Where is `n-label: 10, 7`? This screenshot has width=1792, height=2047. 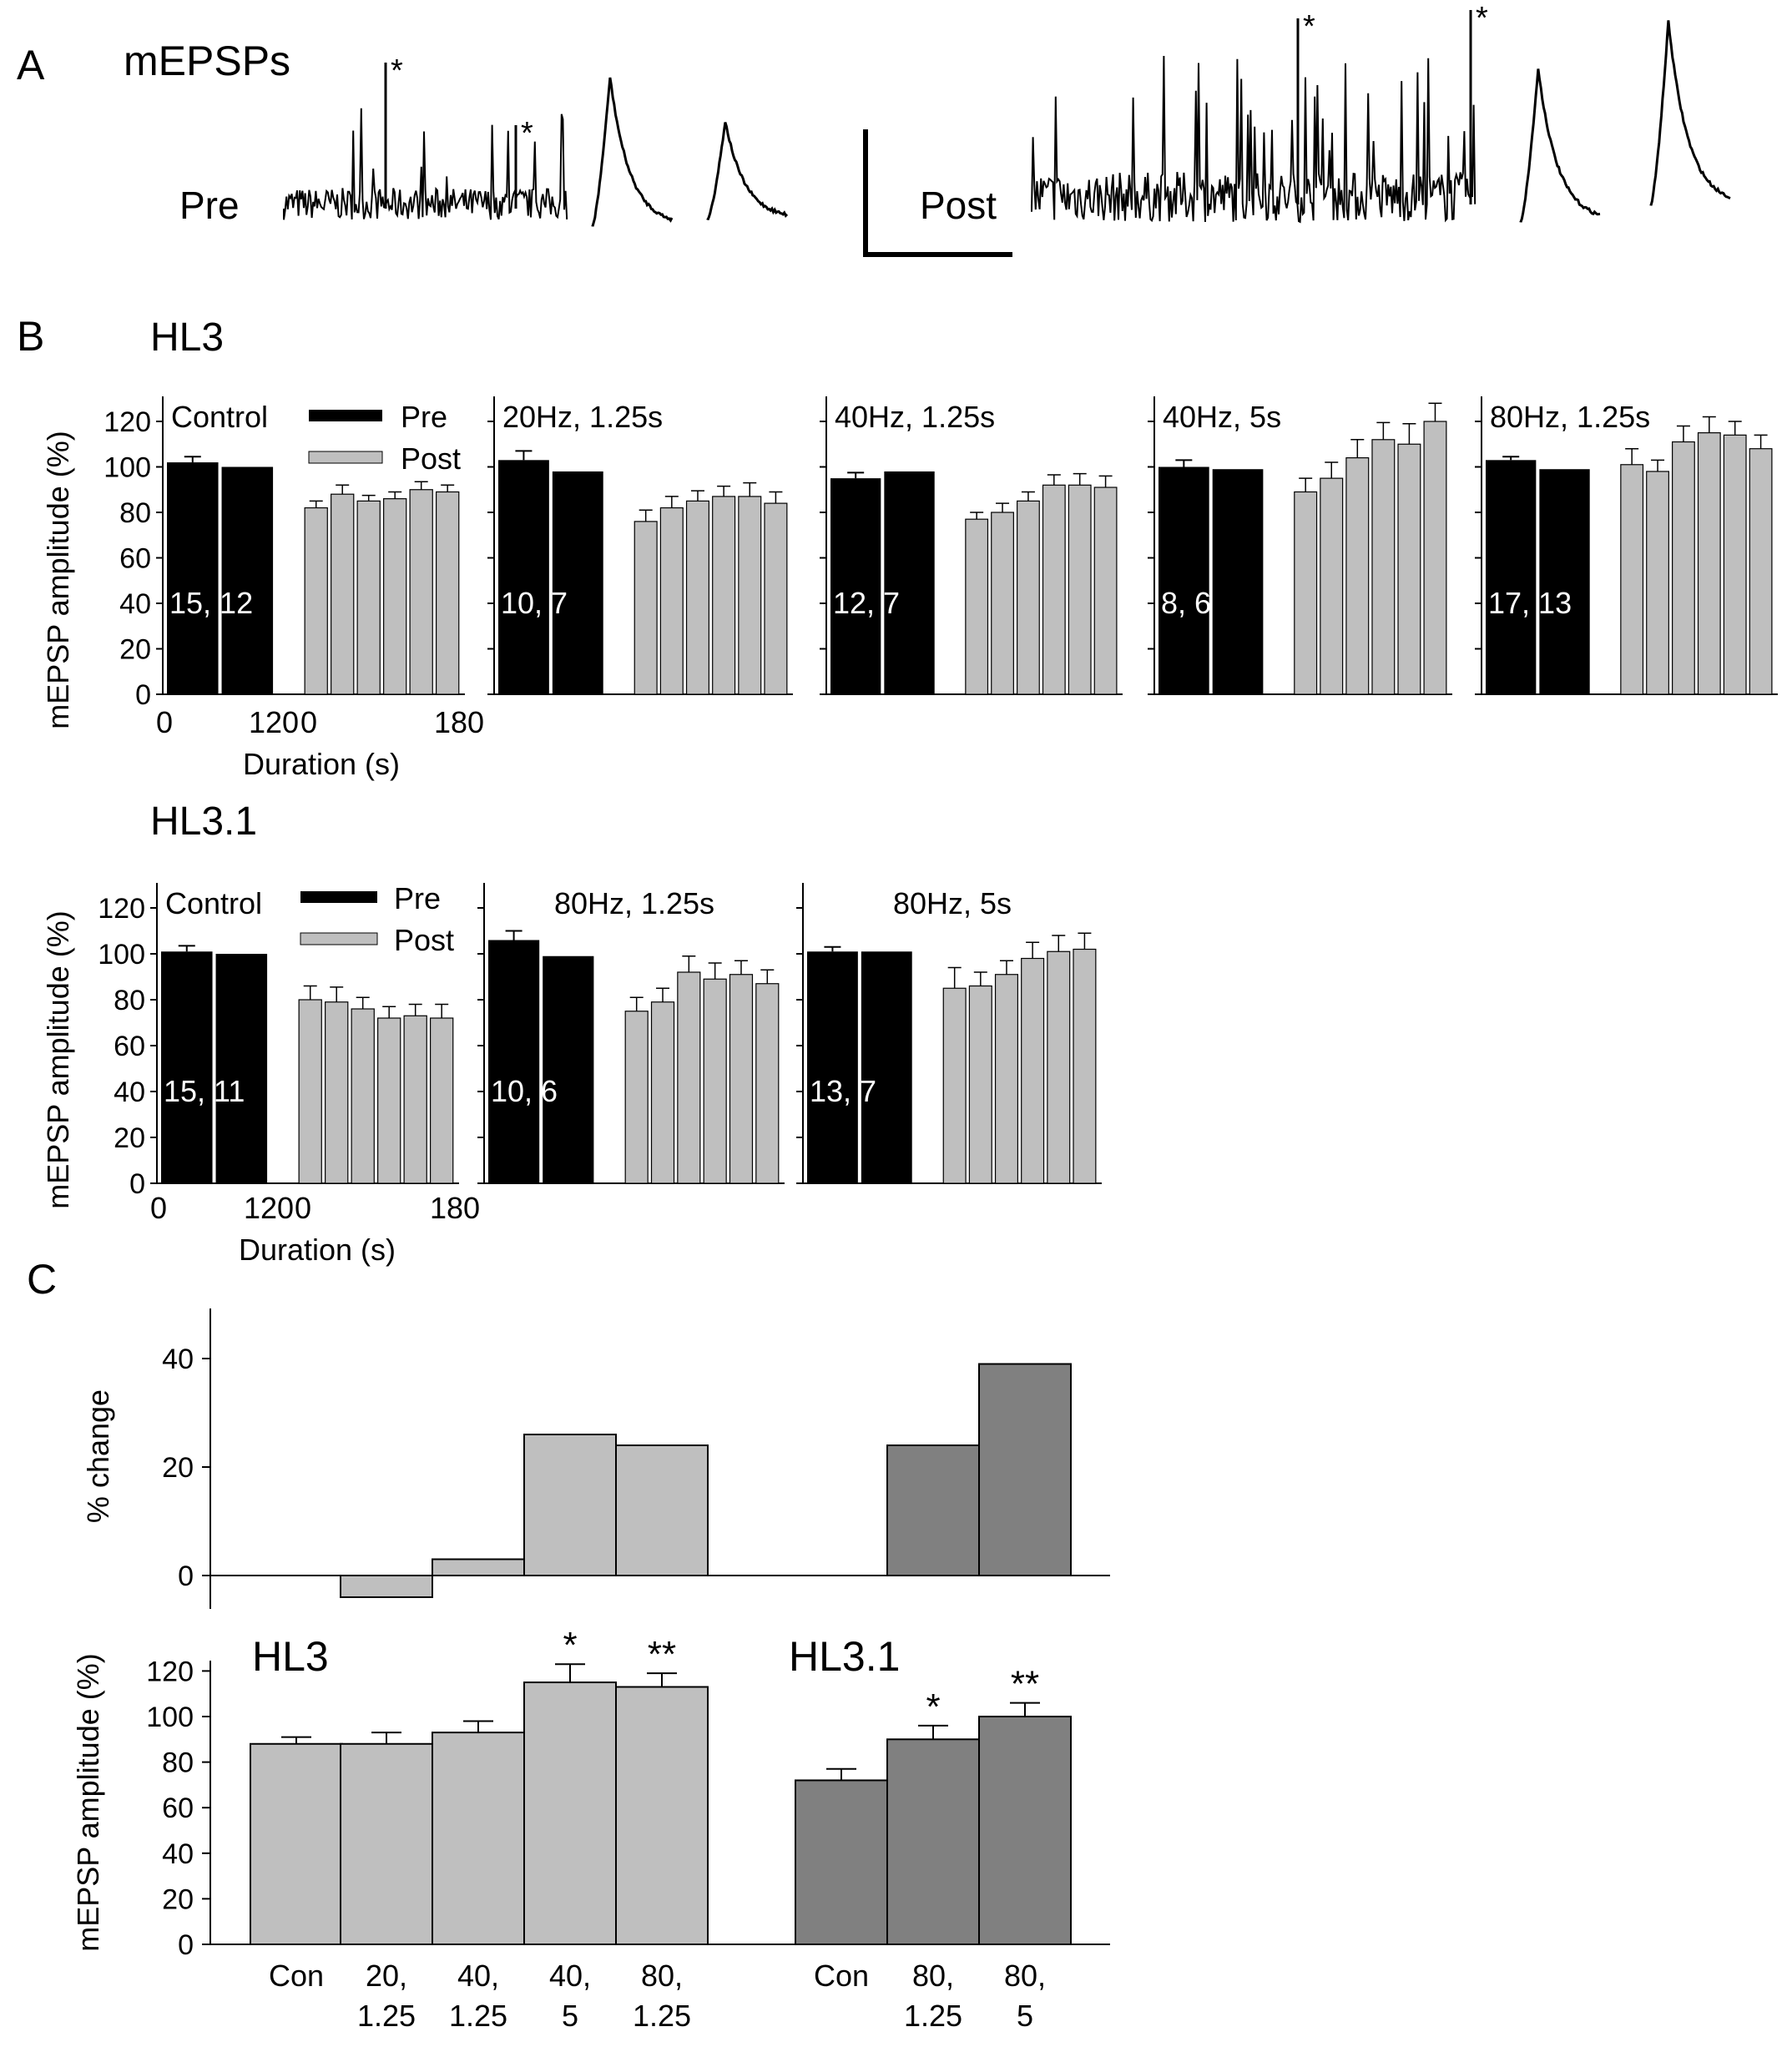
n-label: 10, 7 is located at coordinates (534, 603).